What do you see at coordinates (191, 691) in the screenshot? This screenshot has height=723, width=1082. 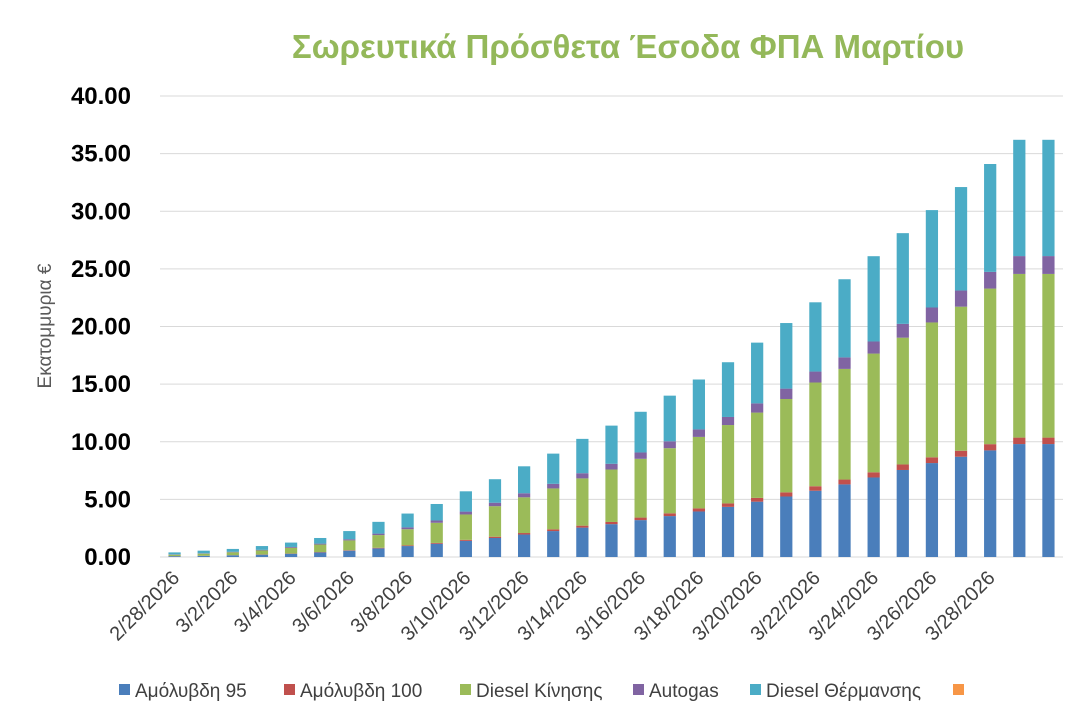 I see `legend-label: Αμόλυβδη 95` at bounding box center [191, 691].